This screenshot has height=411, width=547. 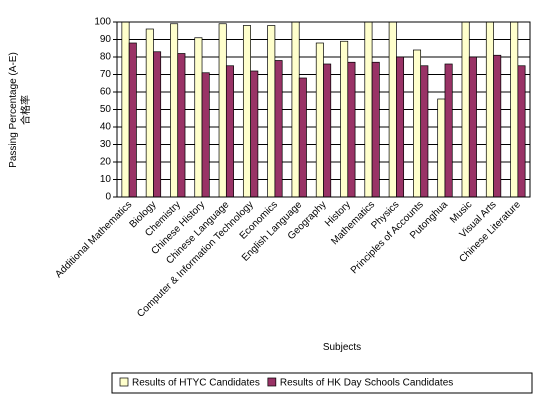 I want to click on y-tick-label: 80, so click(x=106, y=57).